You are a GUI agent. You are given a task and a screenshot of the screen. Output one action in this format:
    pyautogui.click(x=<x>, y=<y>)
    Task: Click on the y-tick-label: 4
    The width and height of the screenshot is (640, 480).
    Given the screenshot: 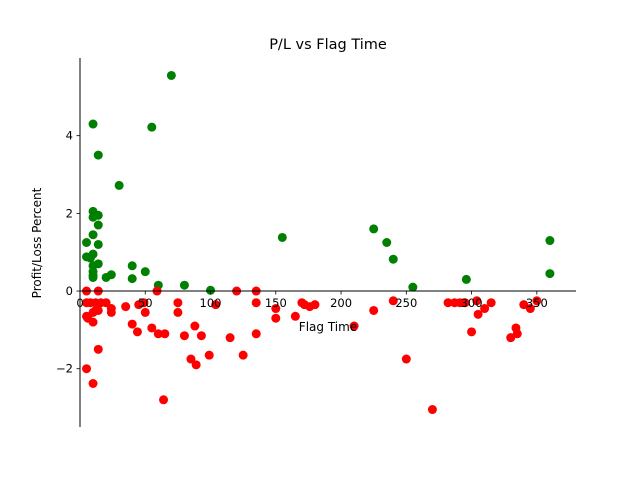 What is the action you would take?
    pyautogui.click(x=69, y=136)
    